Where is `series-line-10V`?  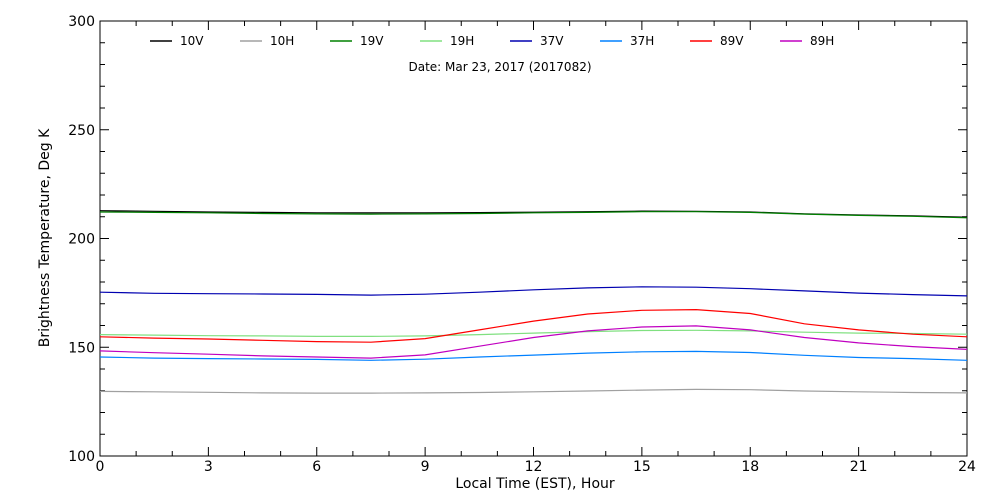 series-line-10V is located at coordinates (533, 214).